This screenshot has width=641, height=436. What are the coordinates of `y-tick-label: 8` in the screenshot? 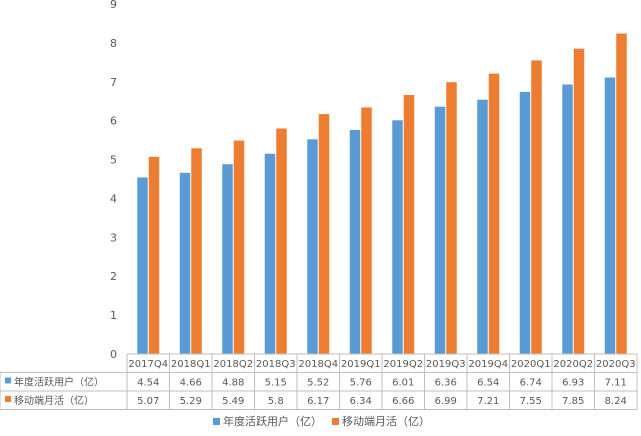 It's located at (113, 43).